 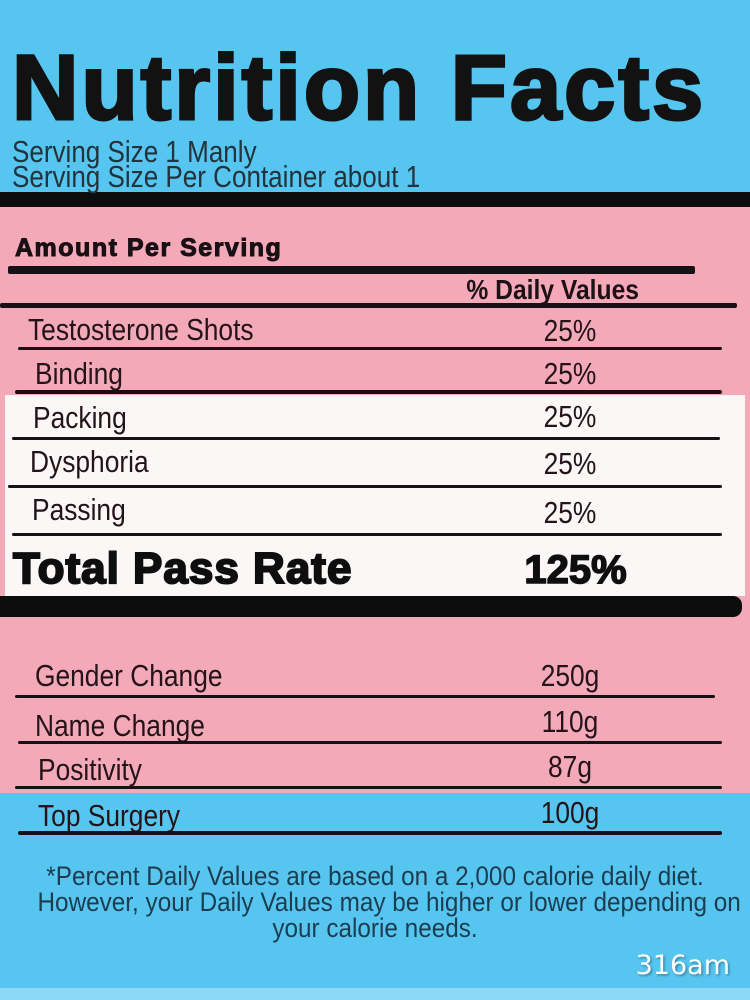 What do you see at coordinates (79, 373) in the screenshot?
I see `row-label-binding: Binding` at bounding box center [79, 373].